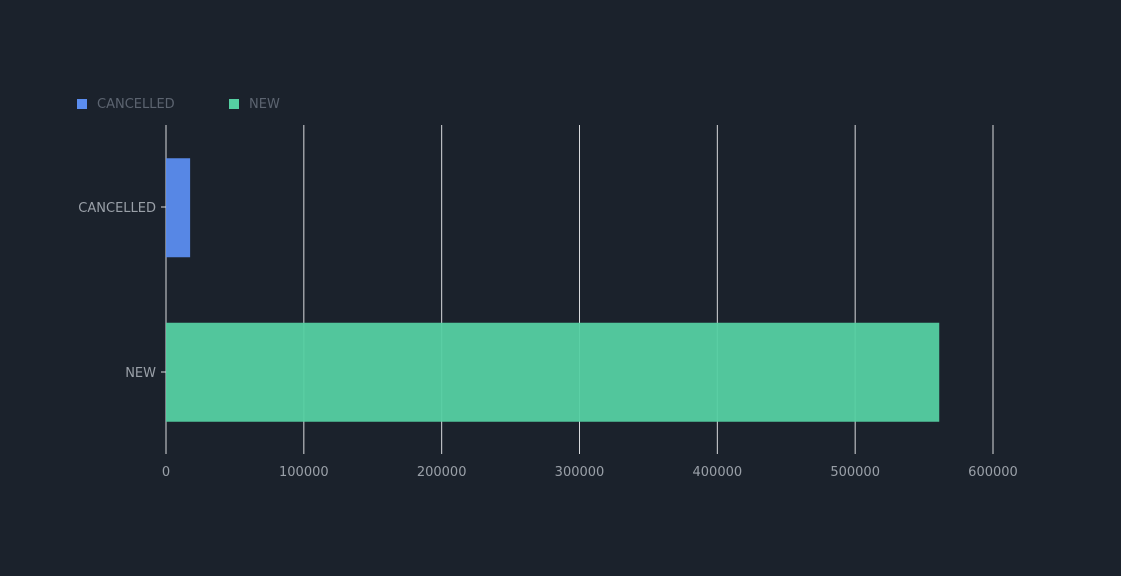 The image size is (1121, 576). Describe the element at coordinates (993, 472) in the screenshot. I see `x-tick-label-600000: 600000` at that location.